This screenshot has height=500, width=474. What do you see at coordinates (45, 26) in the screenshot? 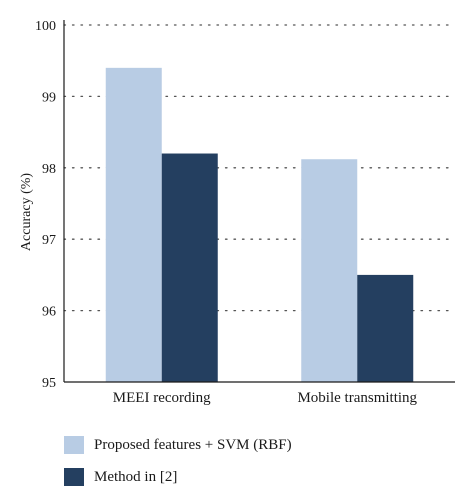
I see `y-tick-label: 100` at bounding box center [45, 26].